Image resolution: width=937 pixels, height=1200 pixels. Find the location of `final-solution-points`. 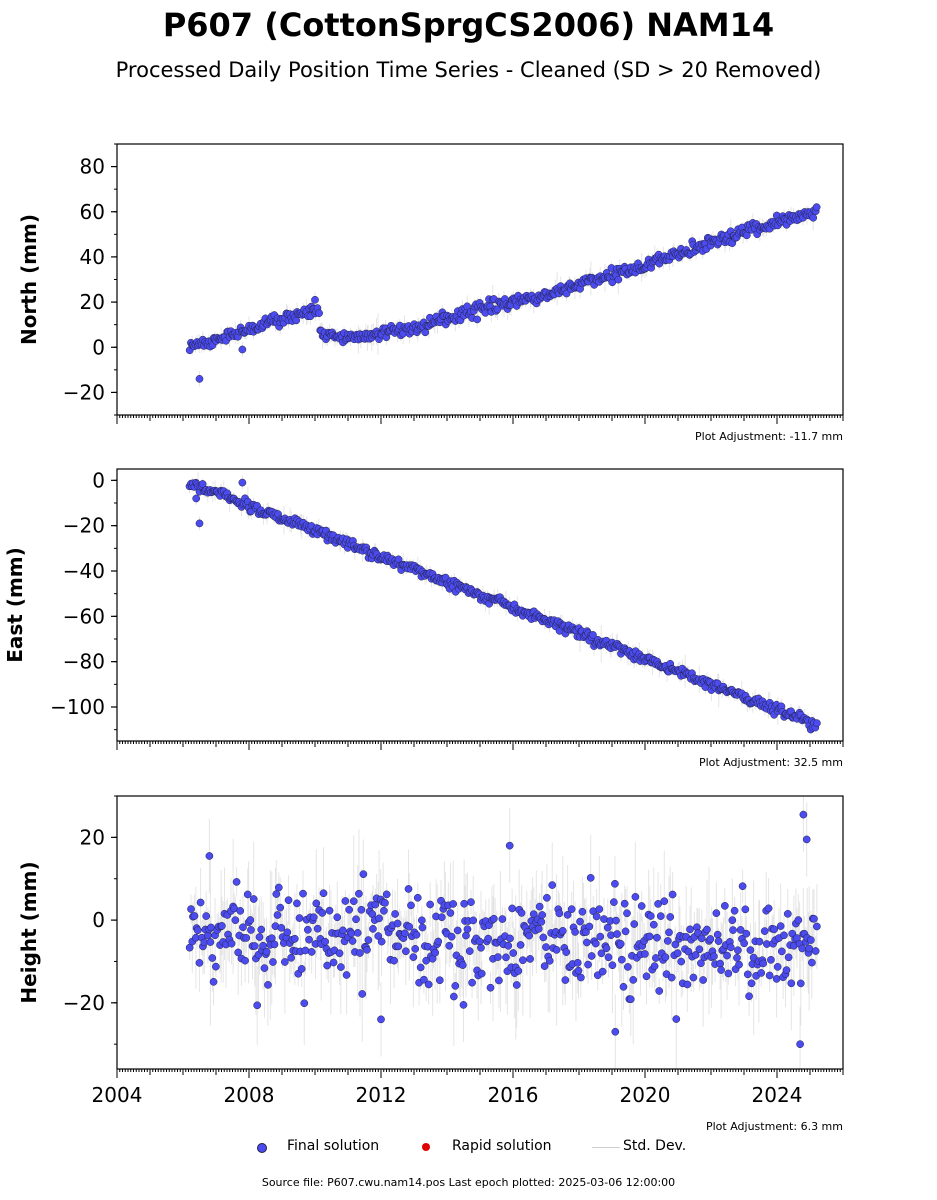

final-solution-points is located at coordinates (503, 929).